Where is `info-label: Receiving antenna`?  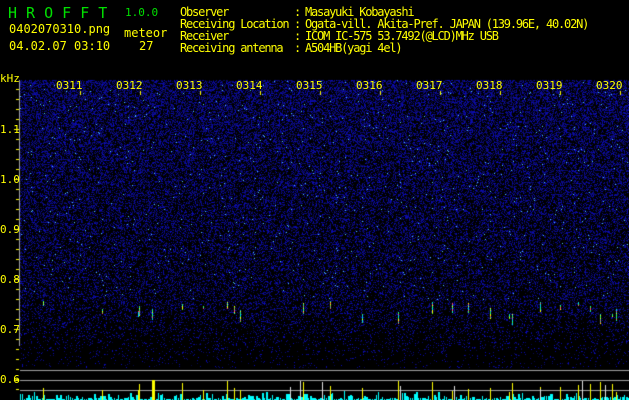
info-label: Receiving antenna is located at coordinates (232, 48).